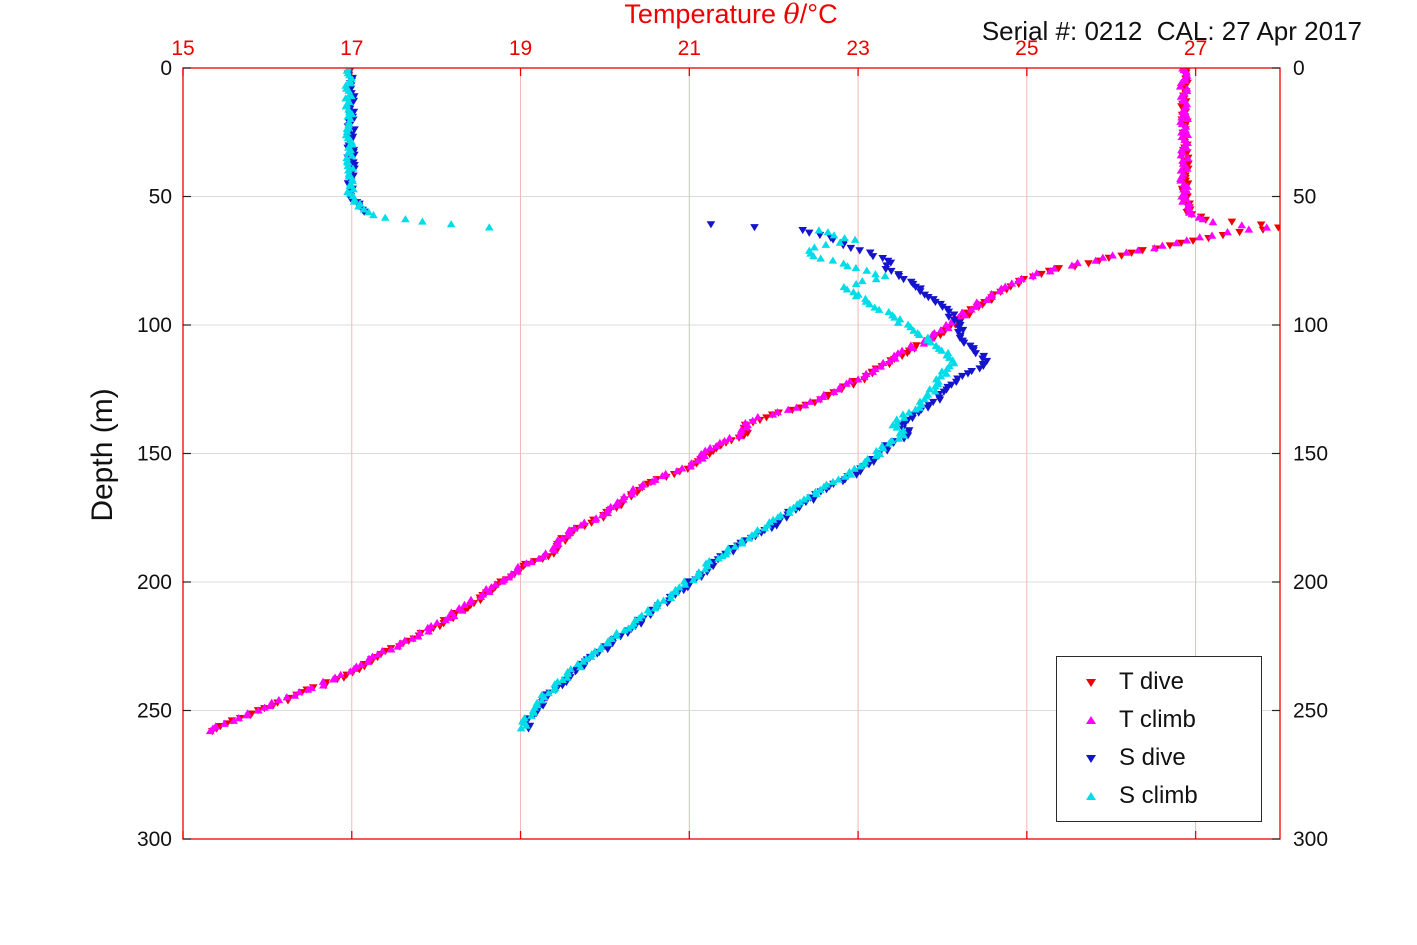 This screenshot has height=945, width=1417. I want to click on y-tick-label-left: 0, so click(166, 68).